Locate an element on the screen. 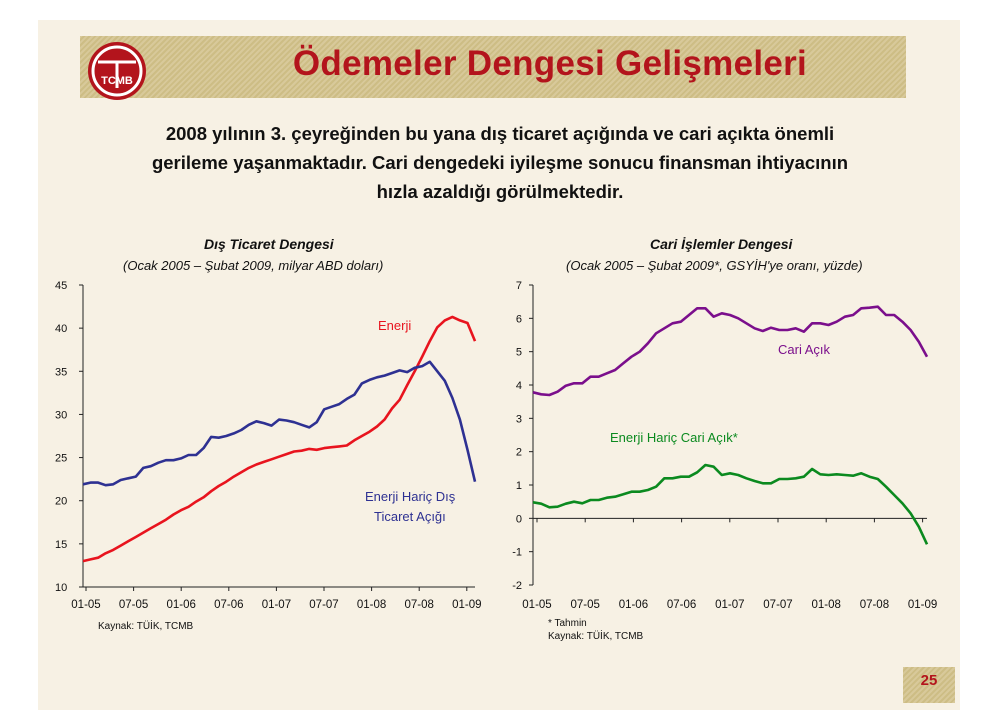 This screenshot has width=999, height=728. title-bar is located at coordinates (493, 67).